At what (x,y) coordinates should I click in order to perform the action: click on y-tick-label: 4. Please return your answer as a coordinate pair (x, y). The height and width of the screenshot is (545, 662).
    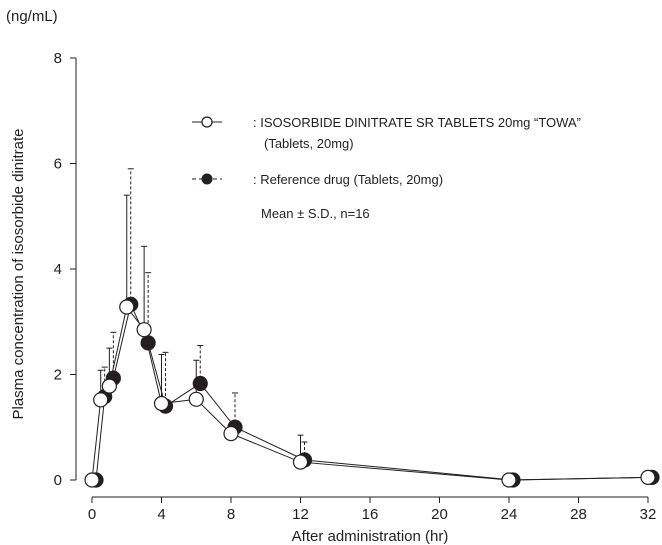
    Looking at the image, I should click on (58, 269).